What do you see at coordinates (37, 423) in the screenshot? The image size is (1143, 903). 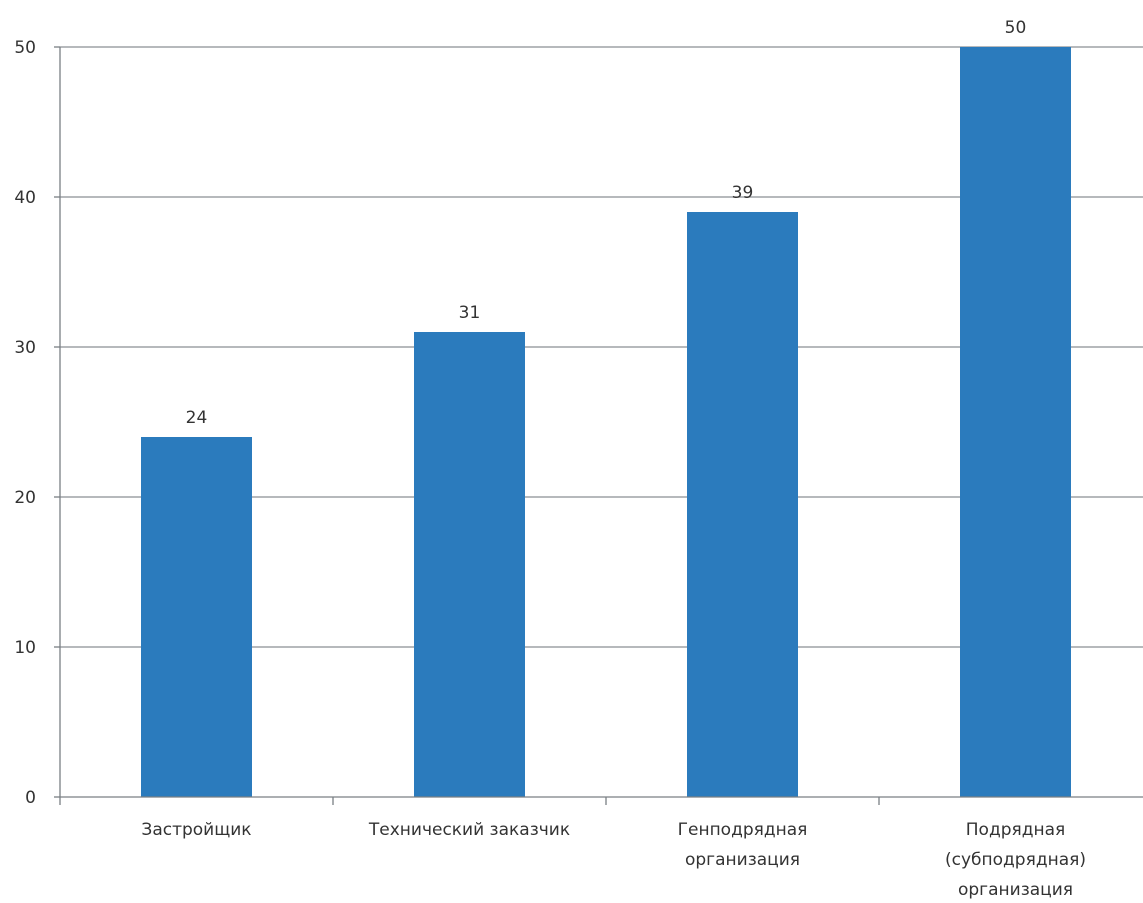 I see `y-axis-ticks: 0 10 20 30 40 50` at bounding box center [37, 423].